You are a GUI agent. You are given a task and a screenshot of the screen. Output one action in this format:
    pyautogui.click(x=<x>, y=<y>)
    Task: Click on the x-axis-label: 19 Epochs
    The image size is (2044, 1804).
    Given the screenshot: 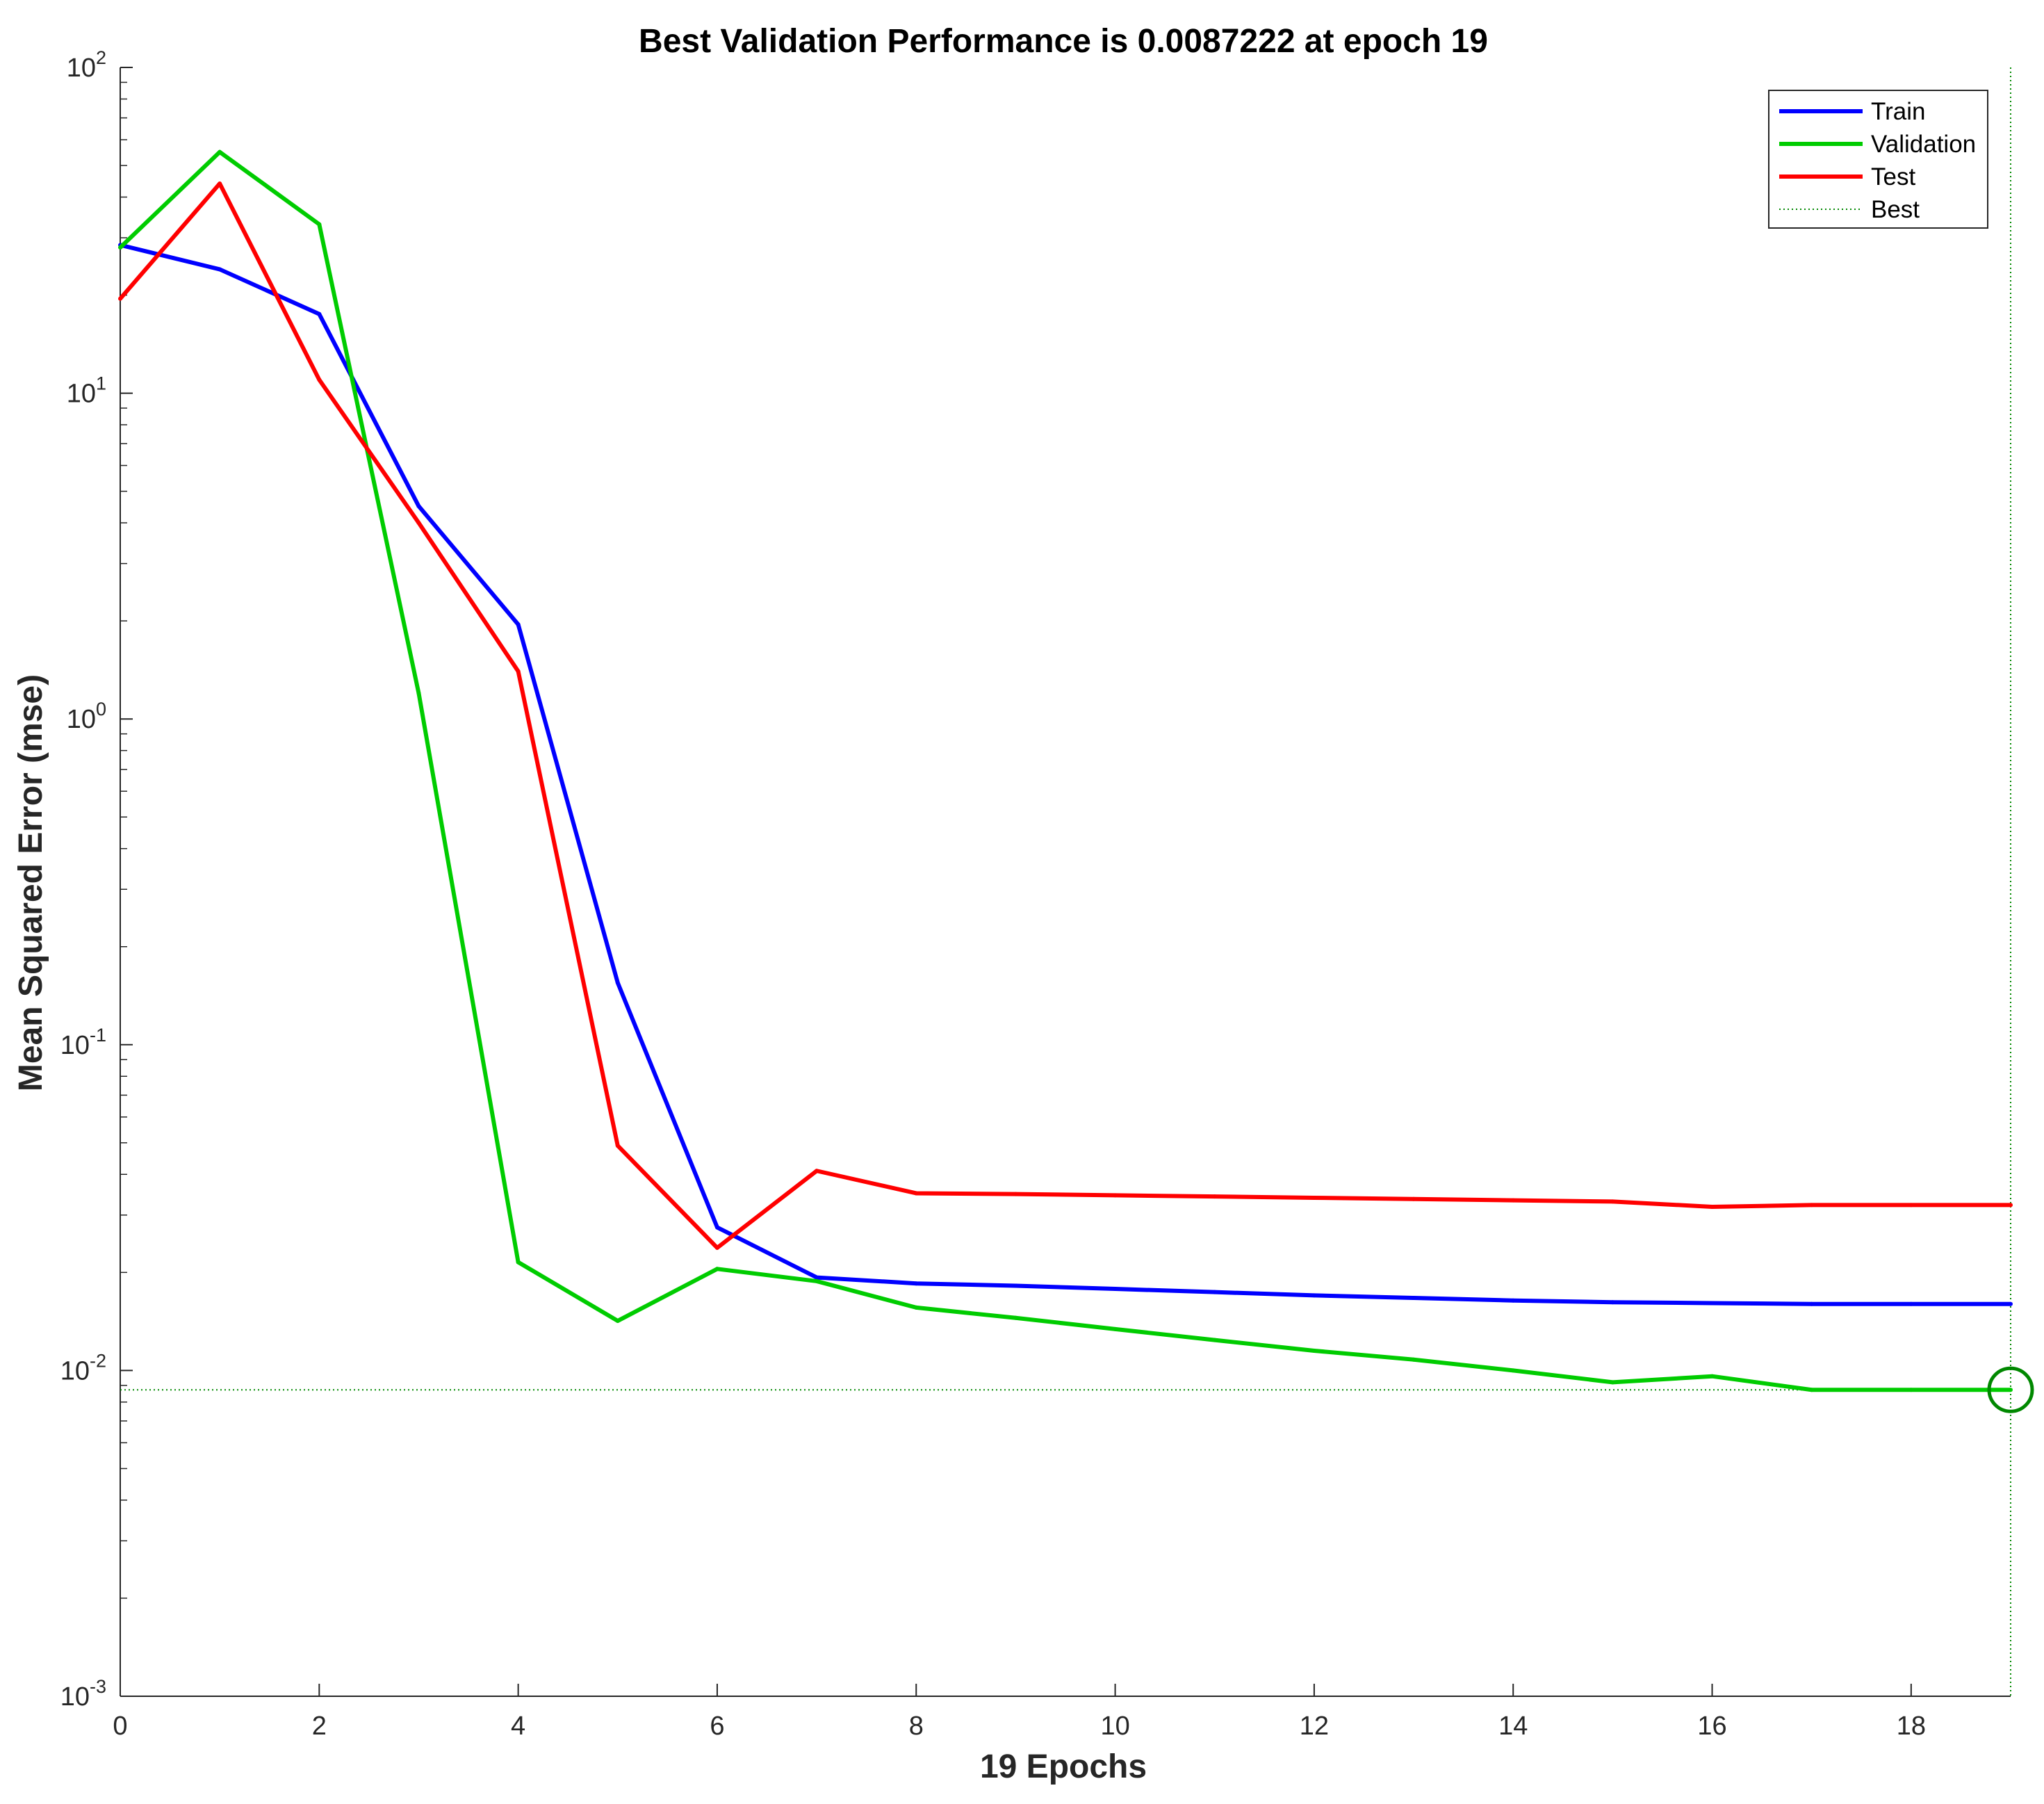 What is the action you would take?
    pyautogui.click(x=1063, y=1766)
    